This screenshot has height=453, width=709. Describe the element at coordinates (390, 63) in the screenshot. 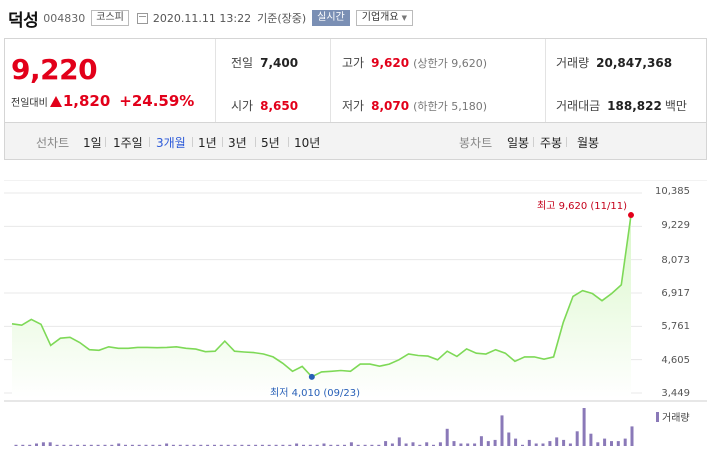

I see `high-value: 9,620` at that location.